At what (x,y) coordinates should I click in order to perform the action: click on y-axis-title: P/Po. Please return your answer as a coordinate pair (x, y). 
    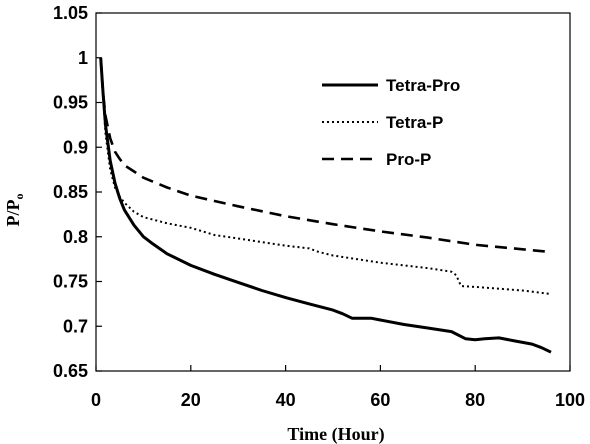
    Looking at the image, I should click on (14, 210).